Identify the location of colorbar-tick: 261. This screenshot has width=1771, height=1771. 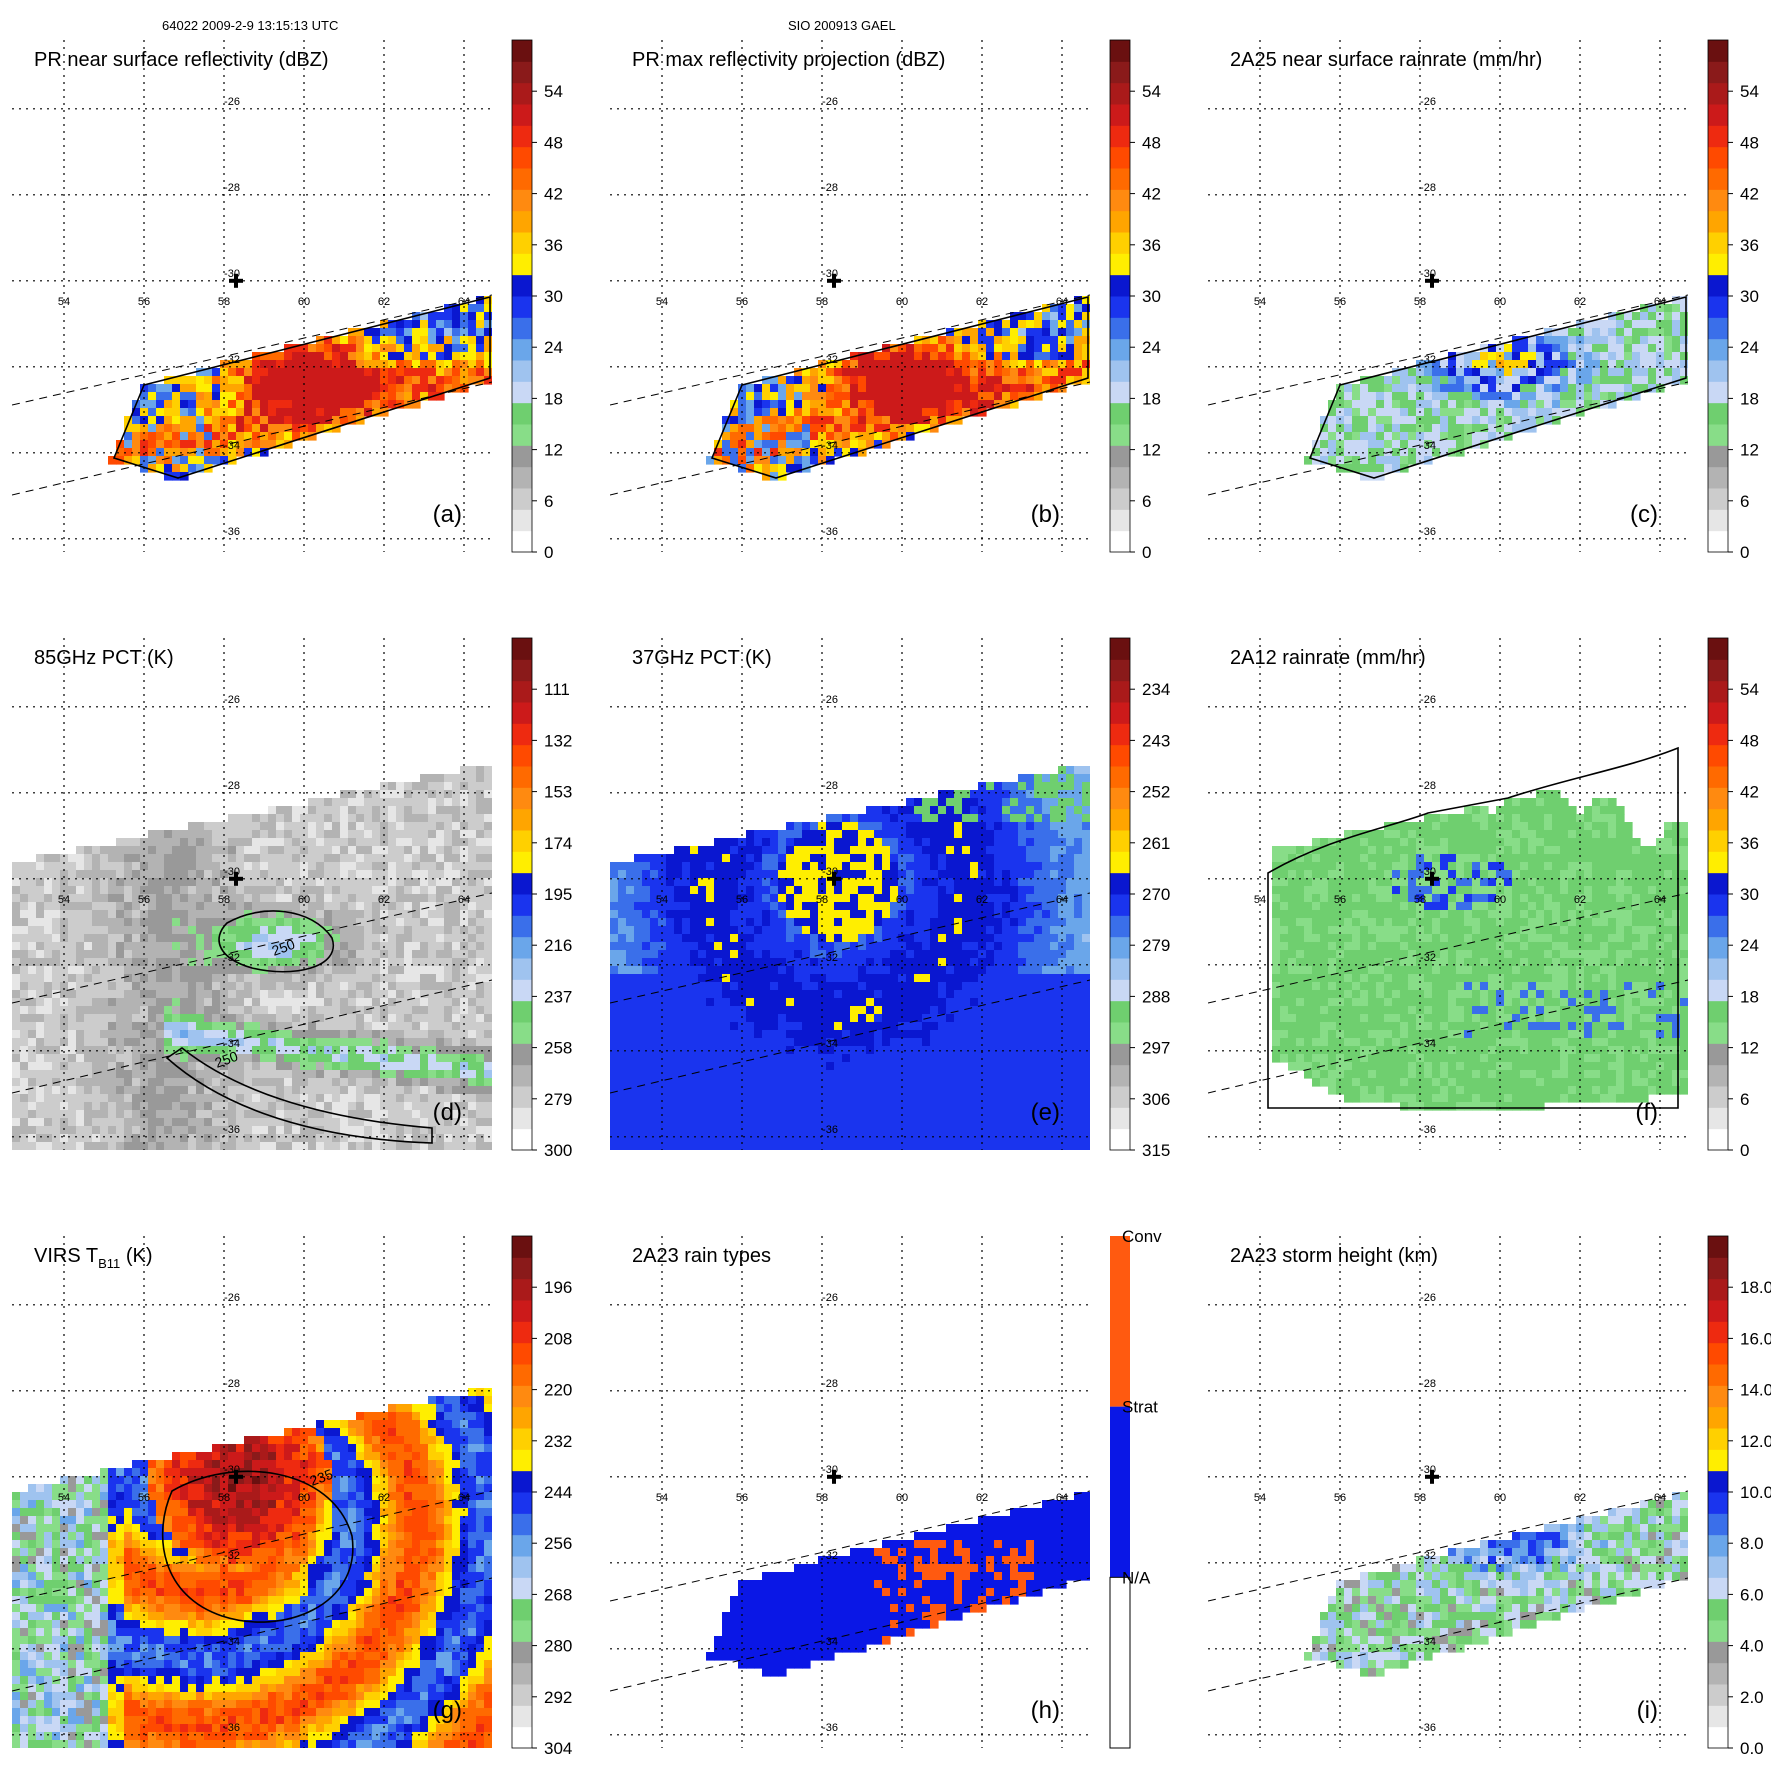
(1156, 843).